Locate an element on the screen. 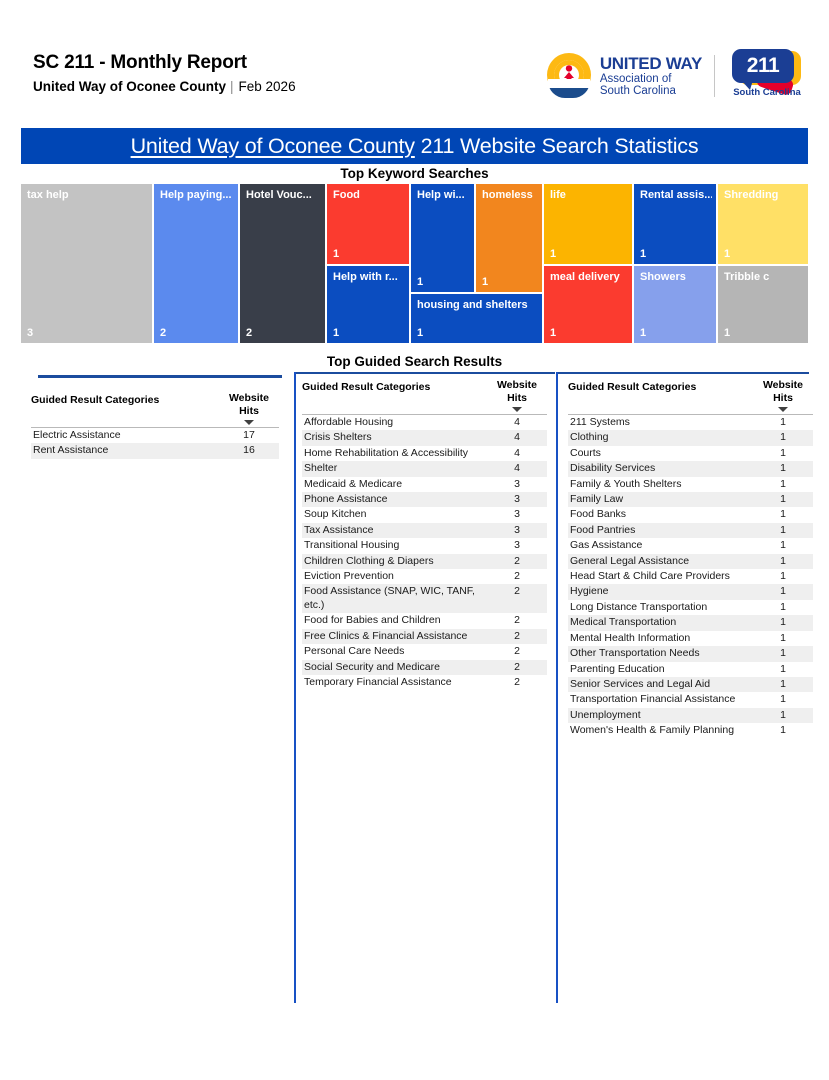 This screenshot has height=1080, width=829. organization-name: United Way of Oconee County is located at coordinates (130, 86).